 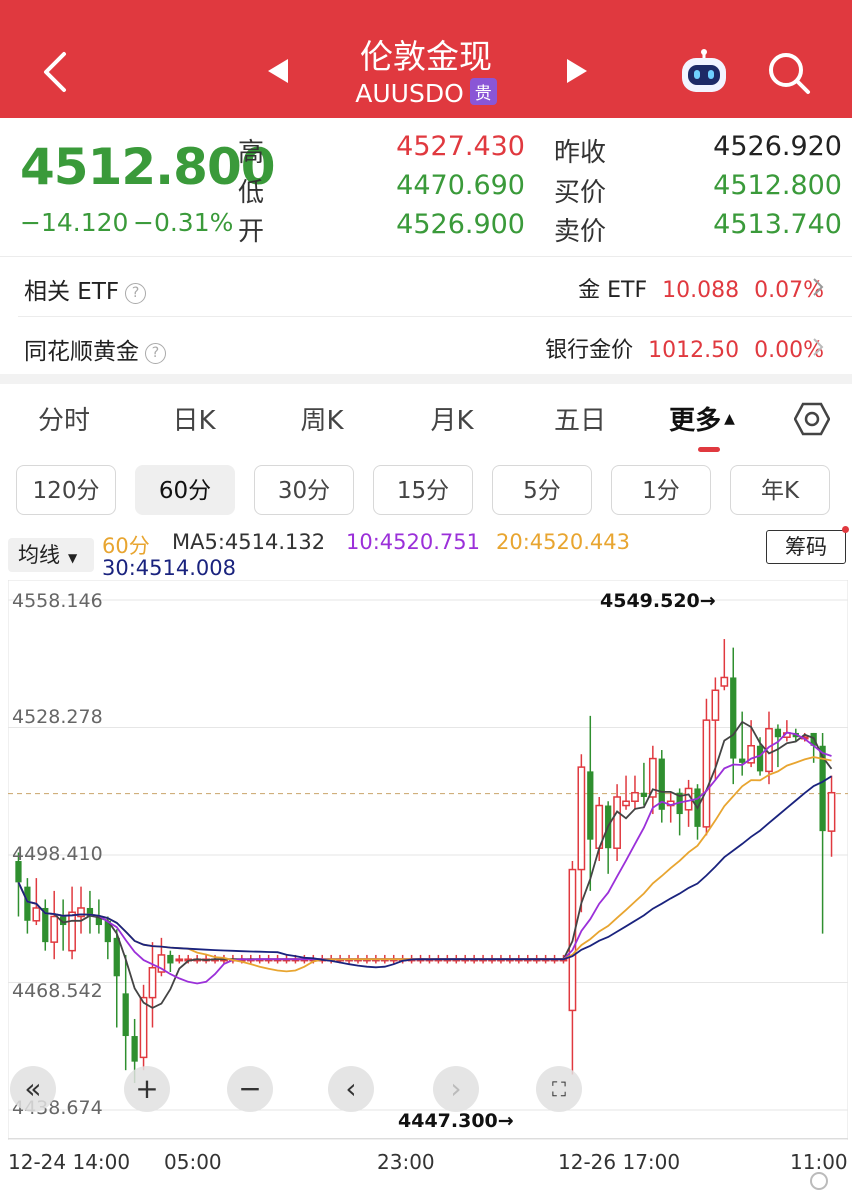 I want to click on zoom-in-button: +, so click(x=147, y=1089).